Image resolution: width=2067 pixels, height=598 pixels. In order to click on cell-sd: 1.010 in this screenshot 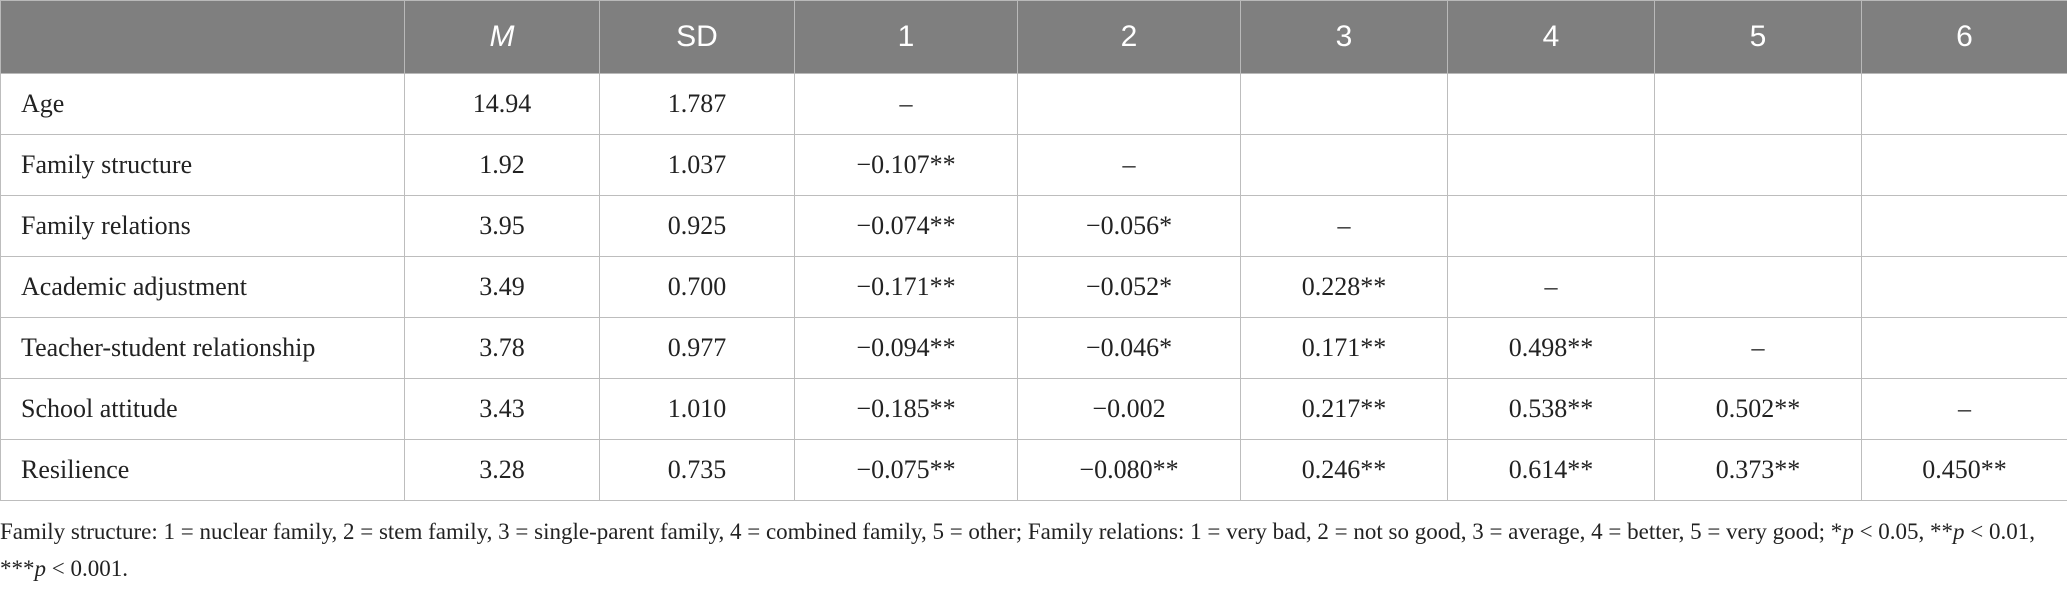, I will do `click(697, 409)`.